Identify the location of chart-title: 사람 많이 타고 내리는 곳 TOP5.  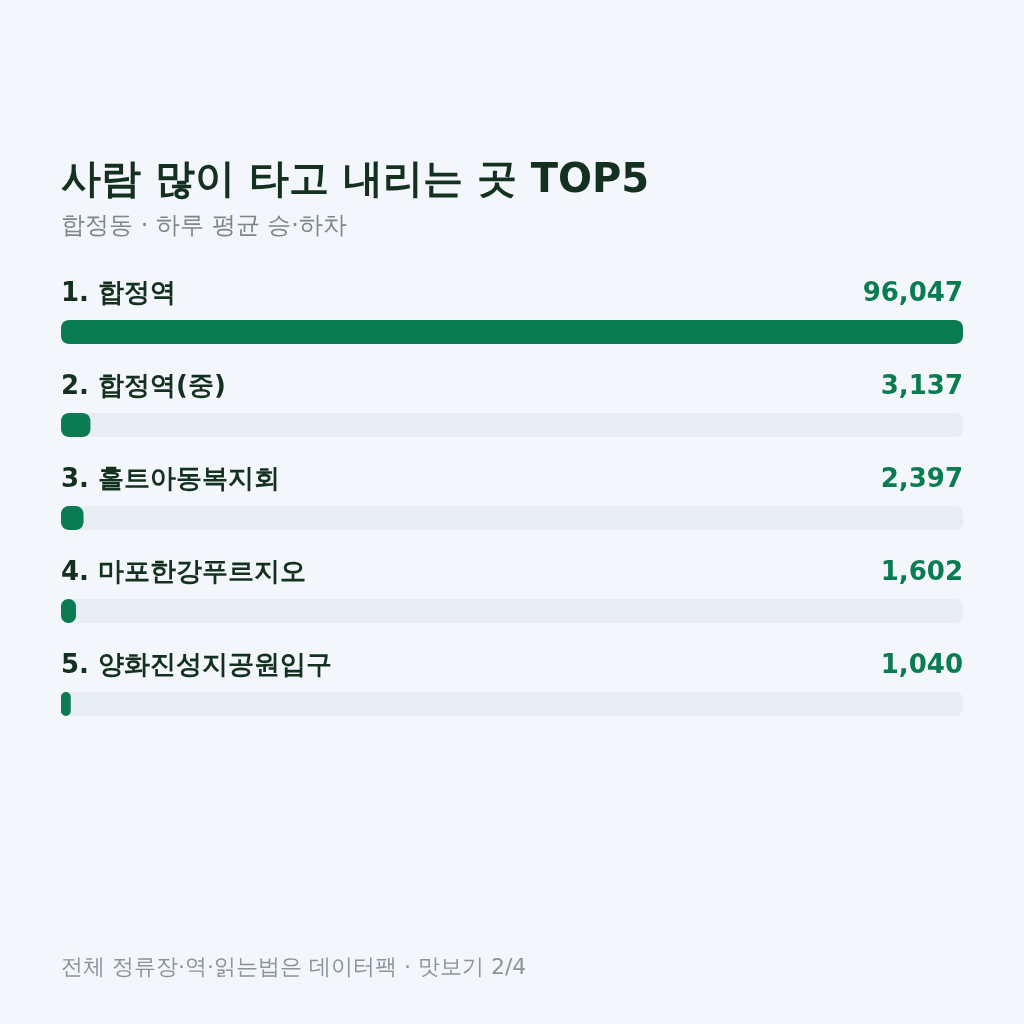
(355, 178).